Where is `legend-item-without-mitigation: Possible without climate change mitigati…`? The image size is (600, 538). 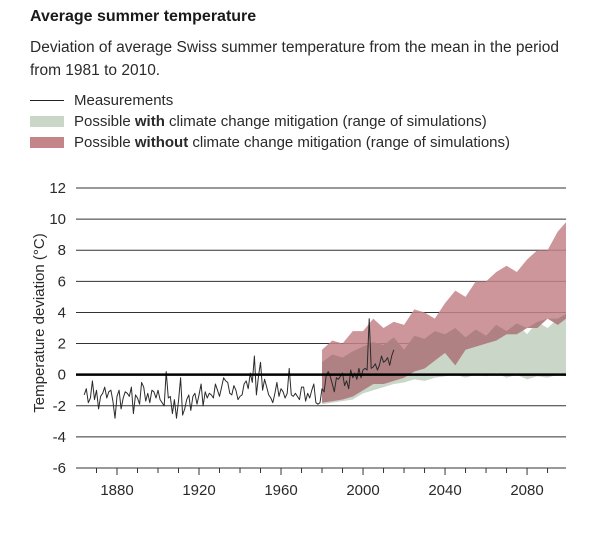
legend-item-without-mitigation: Possible without climate change mitigati… is located at coordinates (270, 142).